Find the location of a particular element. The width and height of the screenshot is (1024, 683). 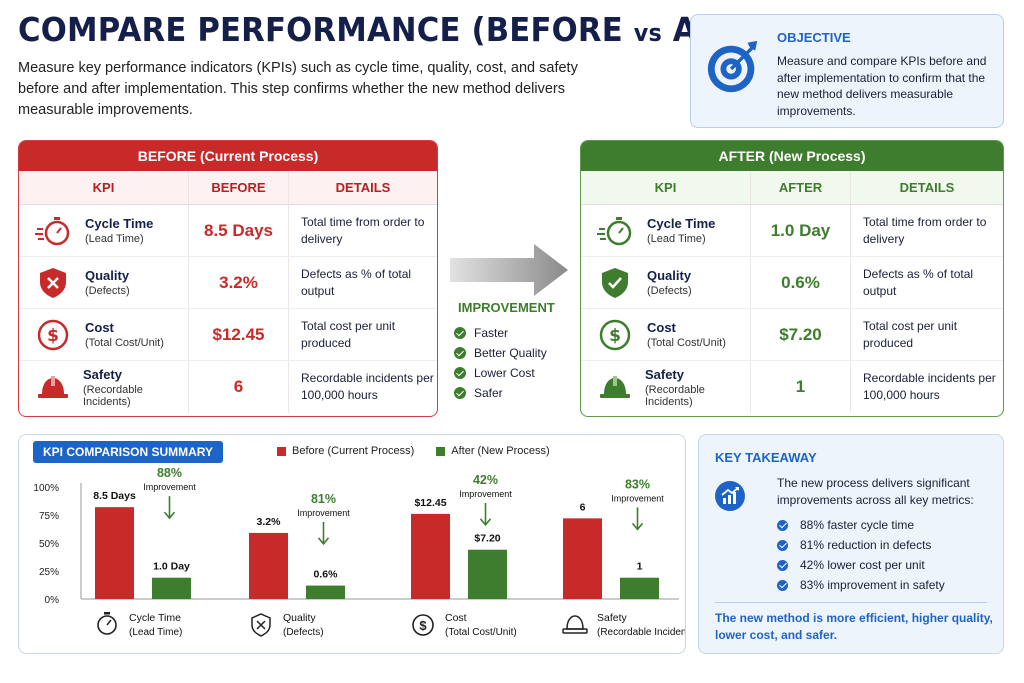

shield-x-mark is located at coordinates (261, 625).